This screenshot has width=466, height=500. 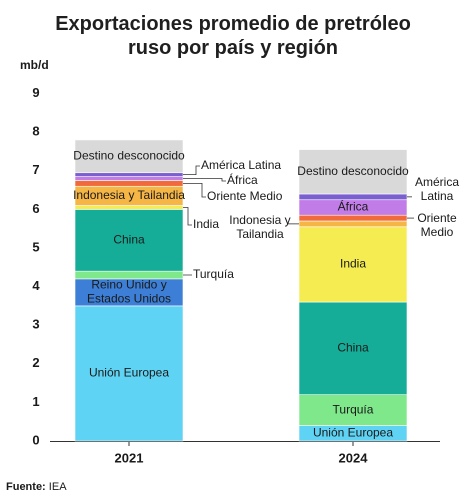 What do you see at coordinates (129, 178) in the screenshot?
I see `bar-segment-africa-2021` at bounding box center [129, 178].